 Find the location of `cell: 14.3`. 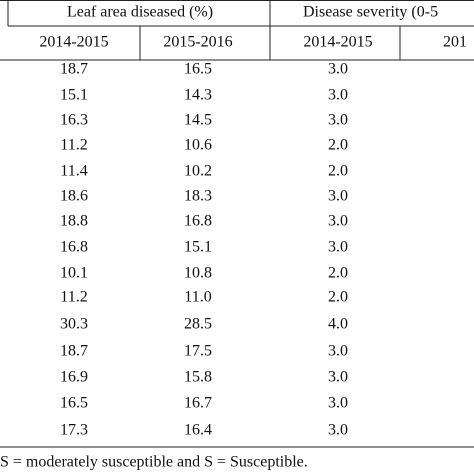

cell: 14.3 is located at coordinates (198, 95).